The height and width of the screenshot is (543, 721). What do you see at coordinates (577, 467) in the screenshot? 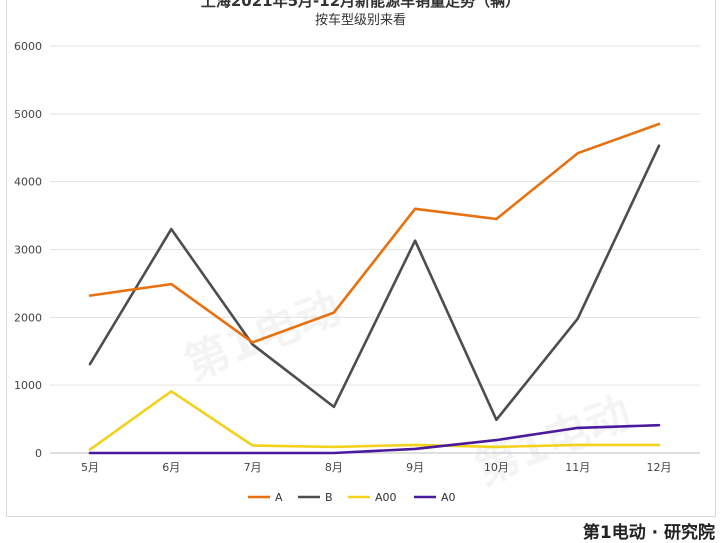
I see `x-tick-label: 11月` at bounding box center [577, 467].